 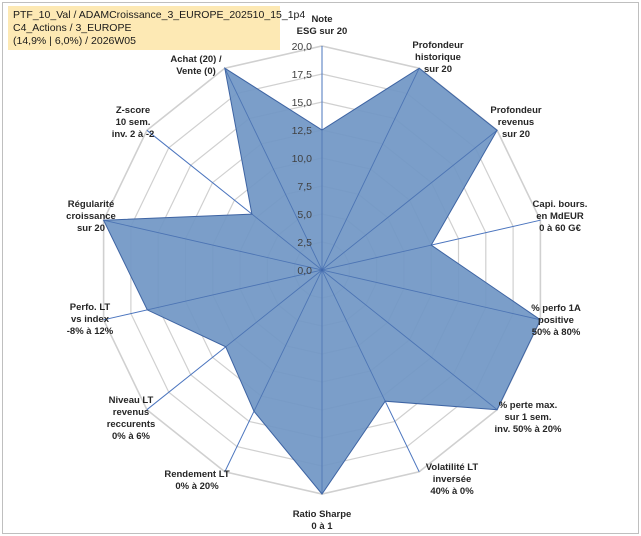 I want to click on axis-label-line: % perfo 1A, so click(x=556, y=308).